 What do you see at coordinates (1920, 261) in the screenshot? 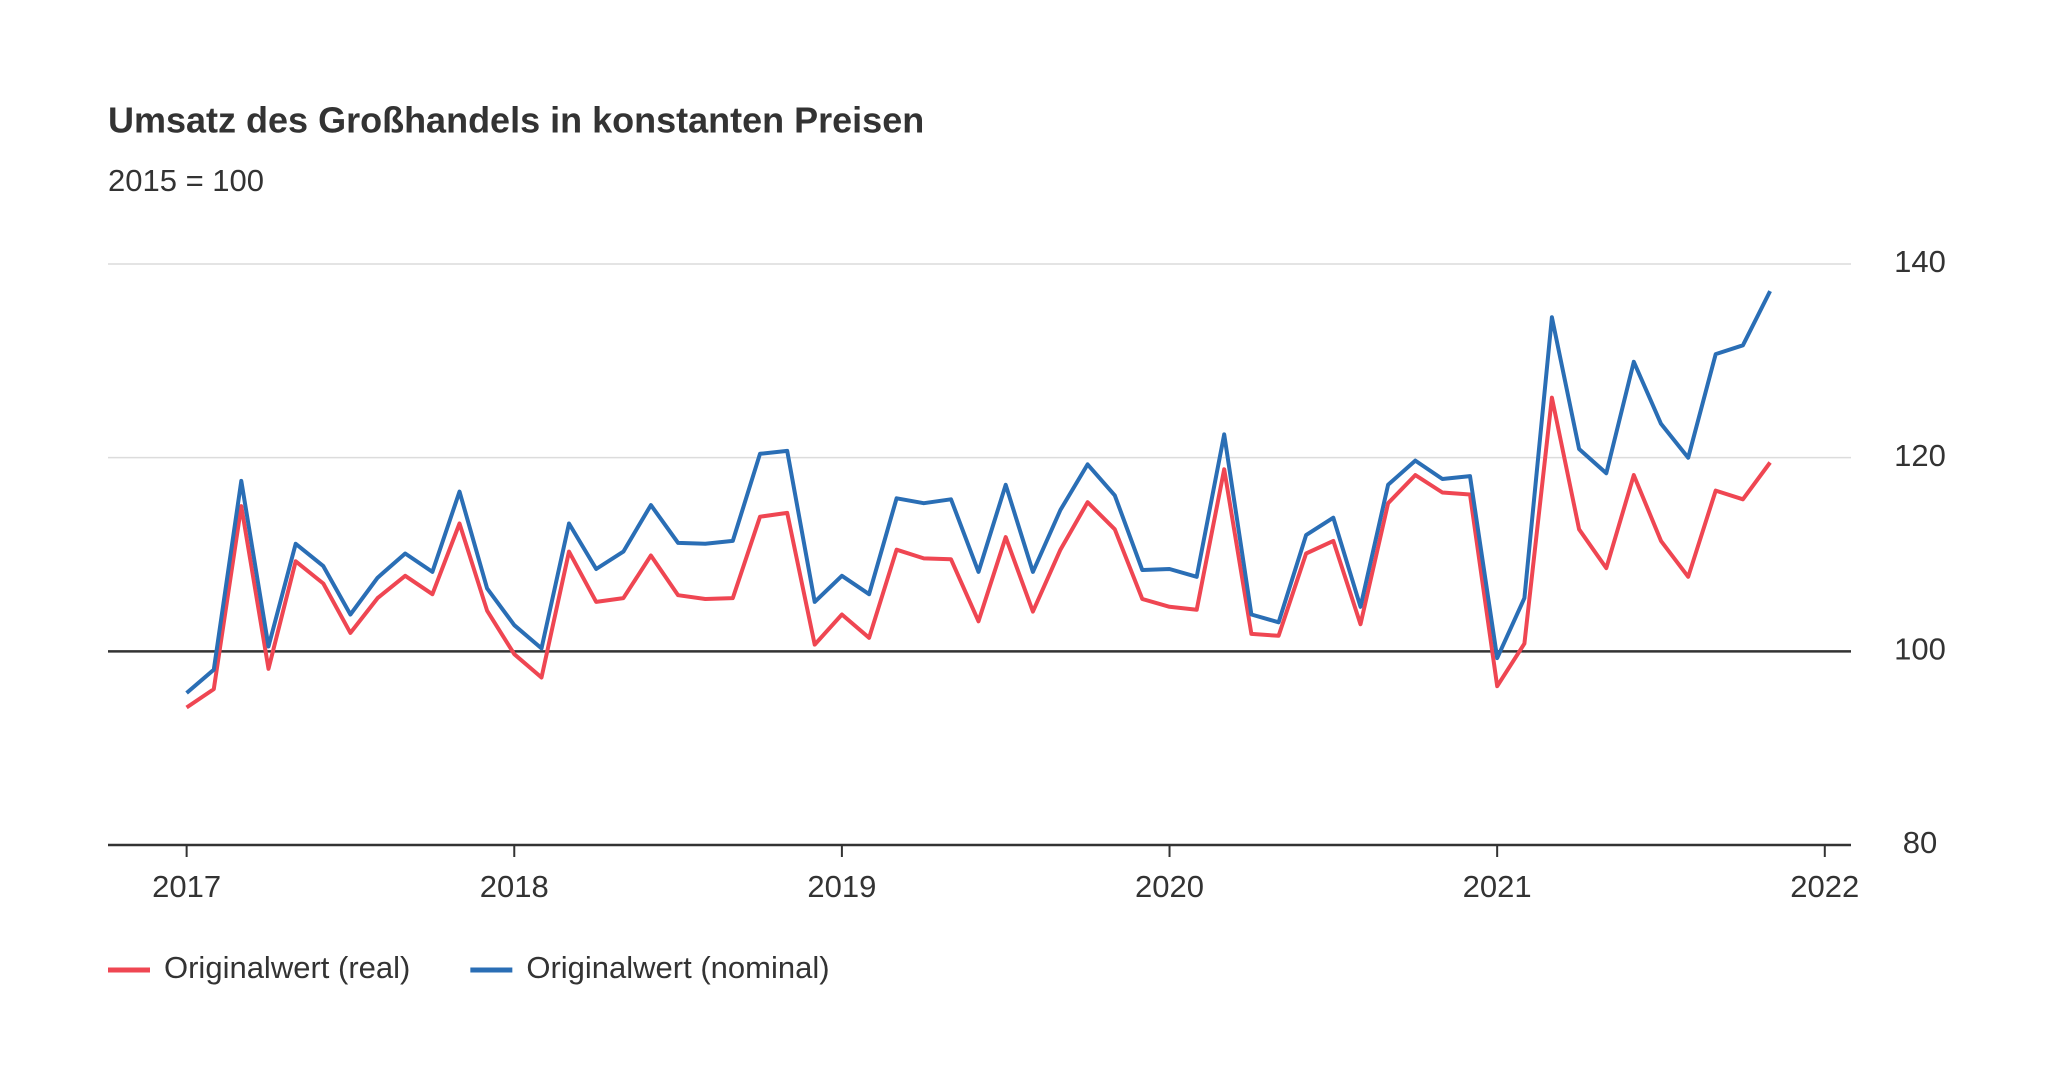
I see `y-tick-label: 140` at bounding box center [1920, 261].